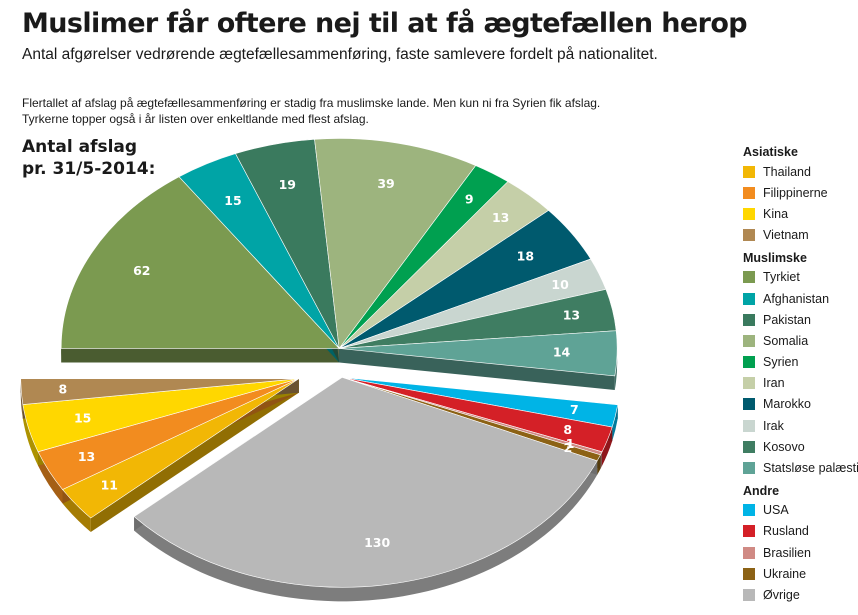  Describe the element at coordinates (775, 257) in the screenshot. I see `legend-group-muslimske: Muslimske` at that location.